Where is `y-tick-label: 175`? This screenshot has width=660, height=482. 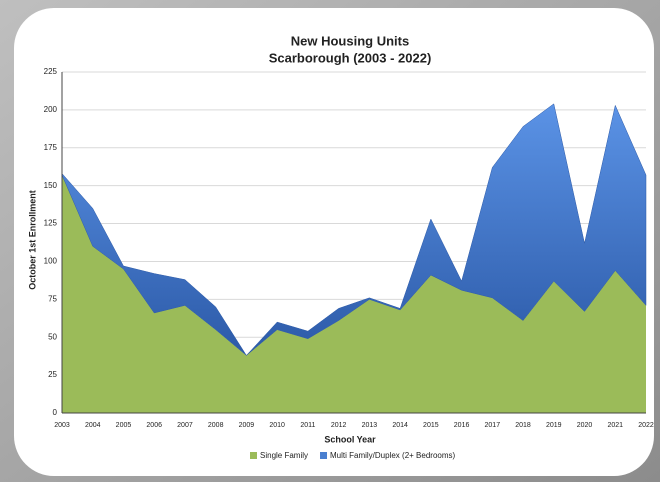 y-tick-label: 175 is located at coordinates (51, 147).